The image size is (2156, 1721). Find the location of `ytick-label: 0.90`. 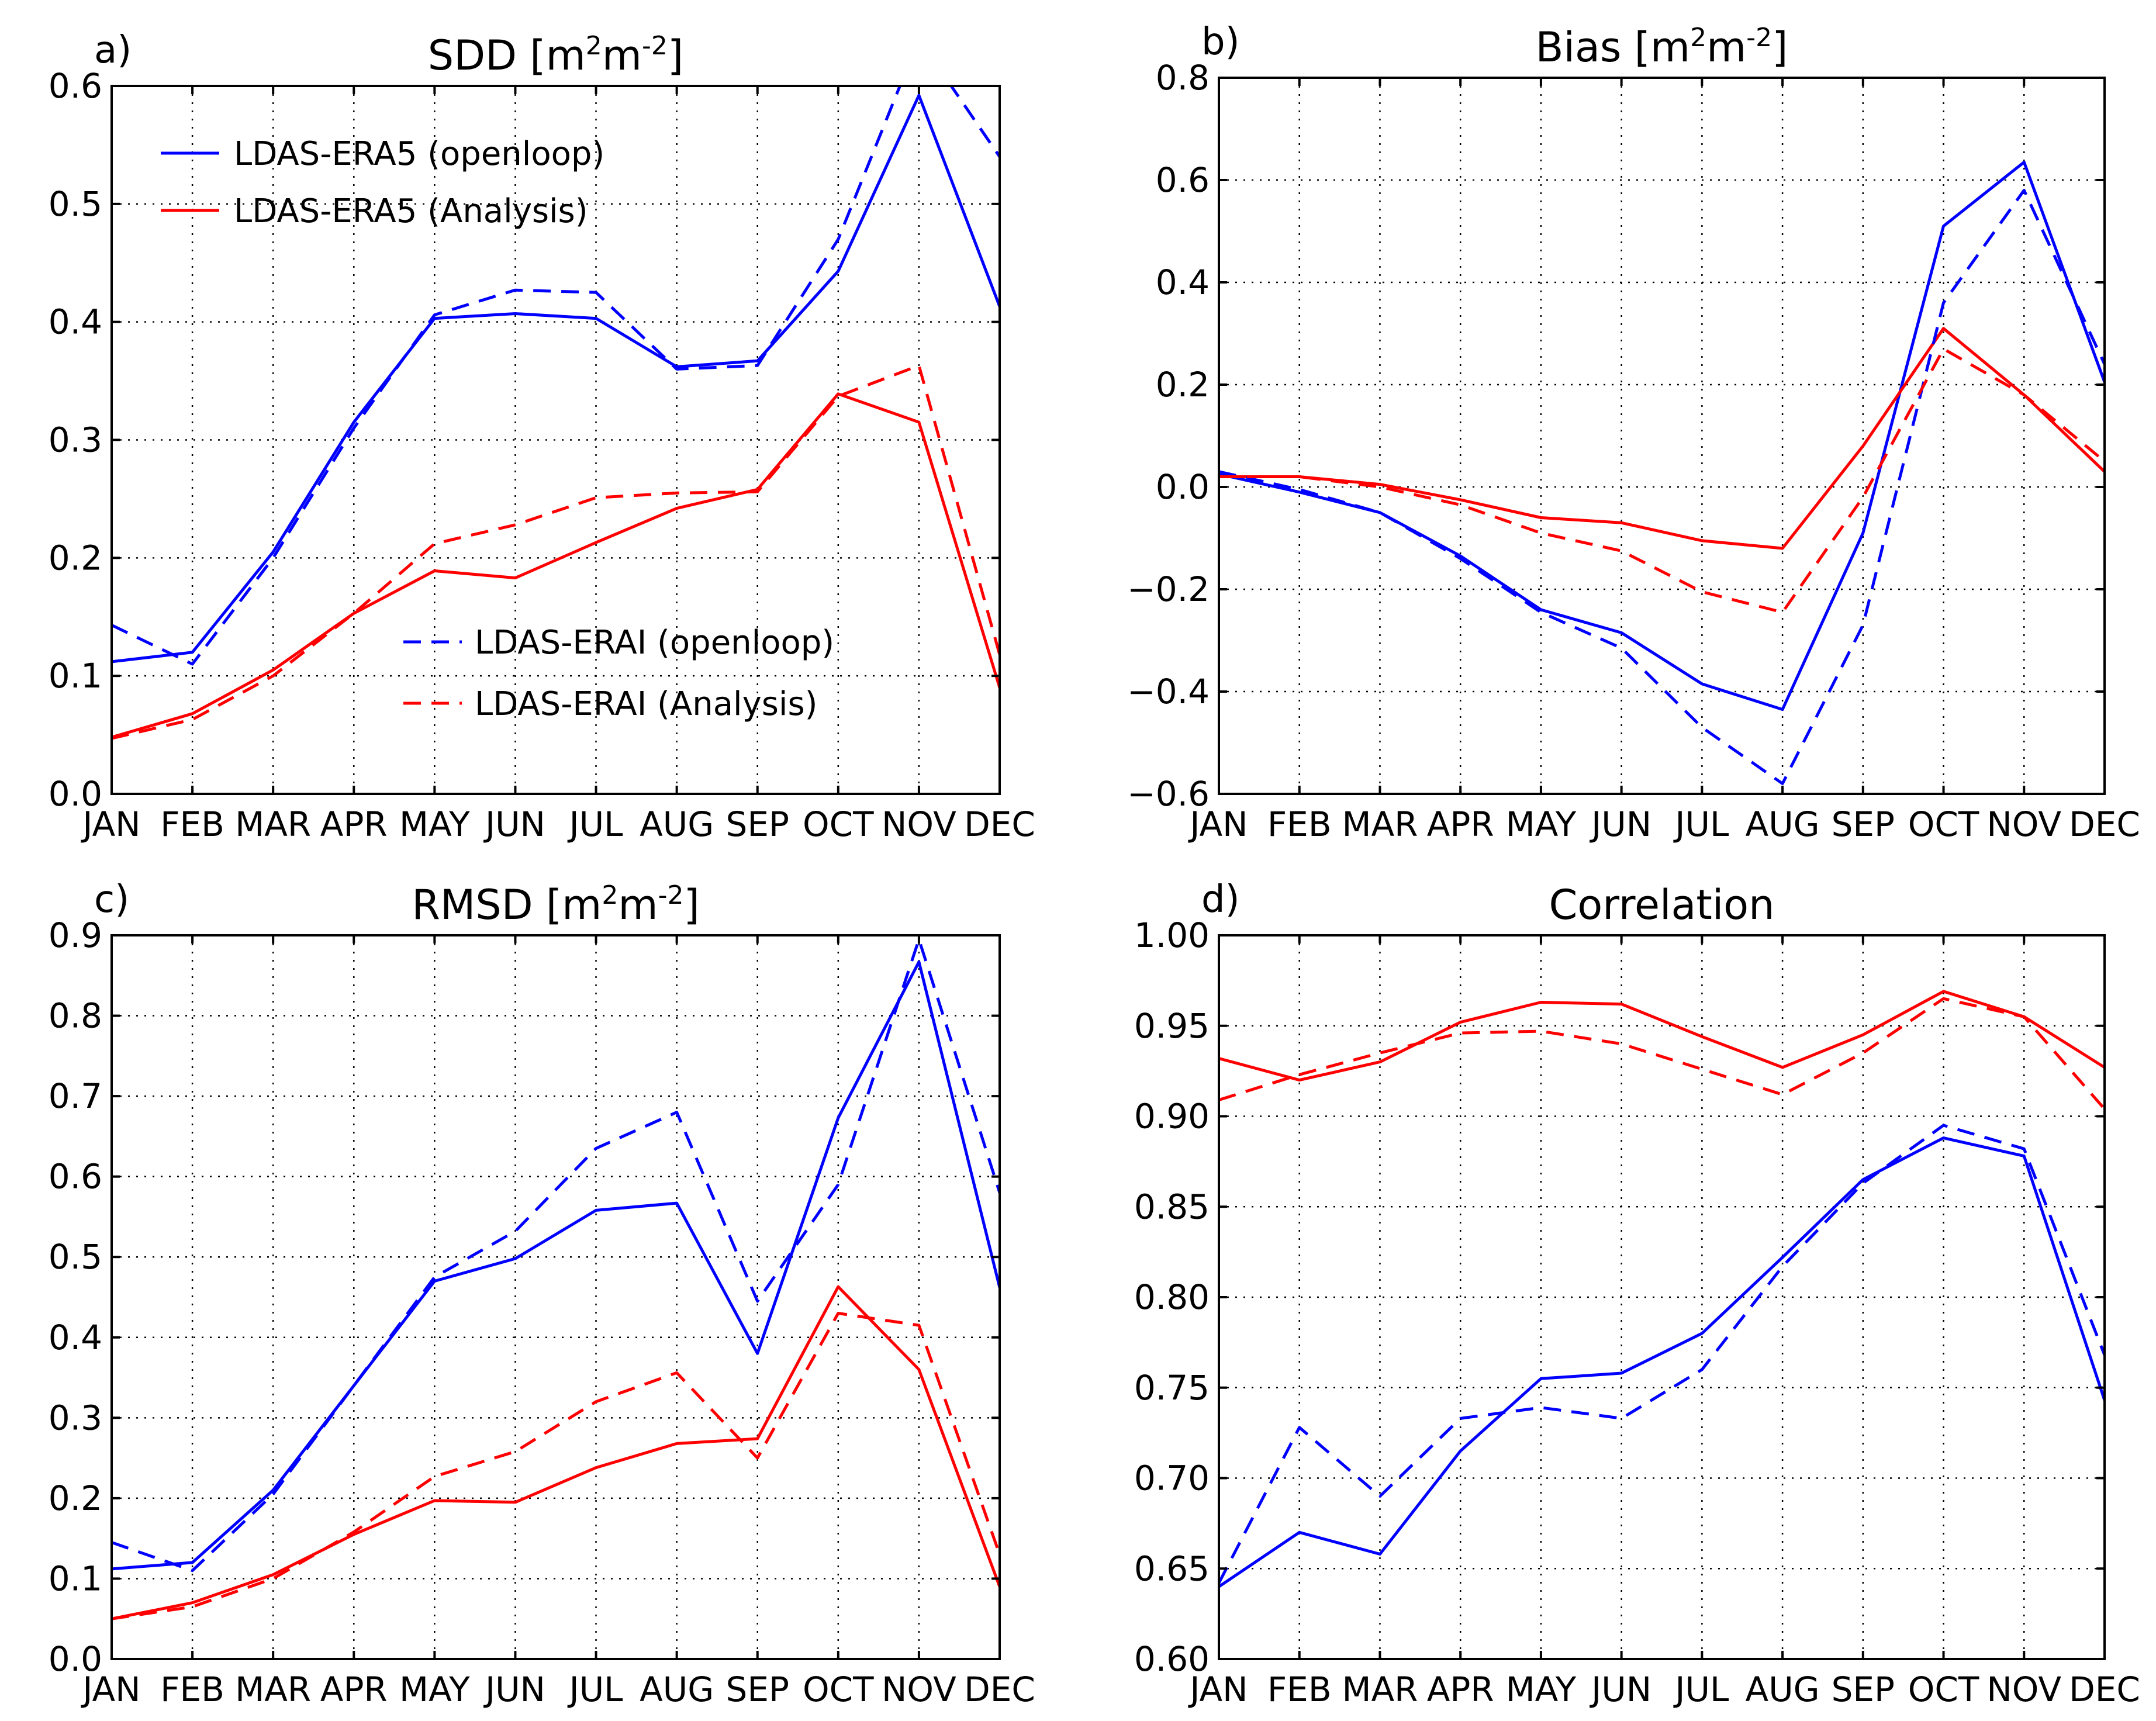

ytick-label: 0.90 is located at coordinates (1172, 1116).